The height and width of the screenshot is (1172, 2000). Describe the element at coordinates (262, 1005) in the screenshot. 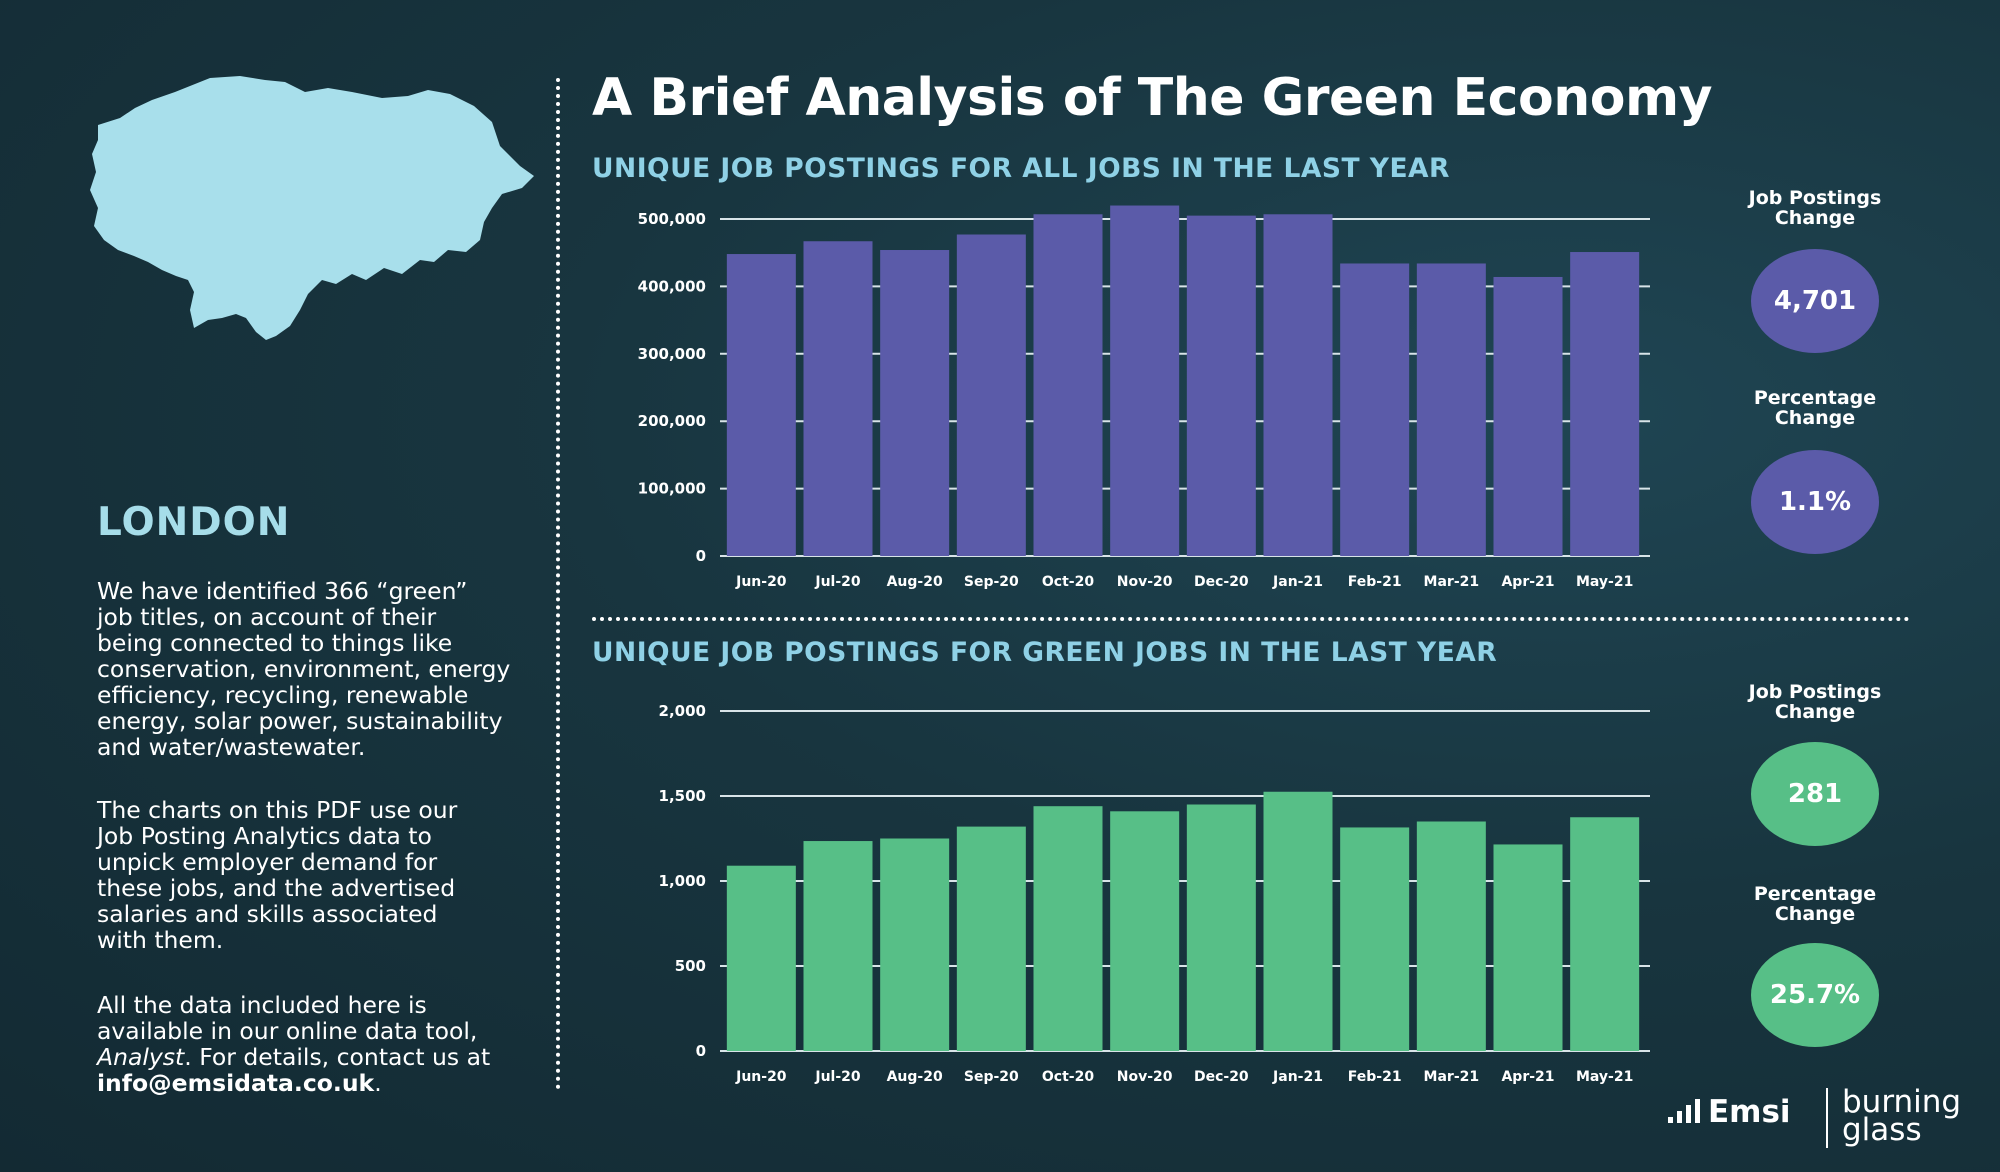

I see `contact-line-1: All the data included here is` at that location.